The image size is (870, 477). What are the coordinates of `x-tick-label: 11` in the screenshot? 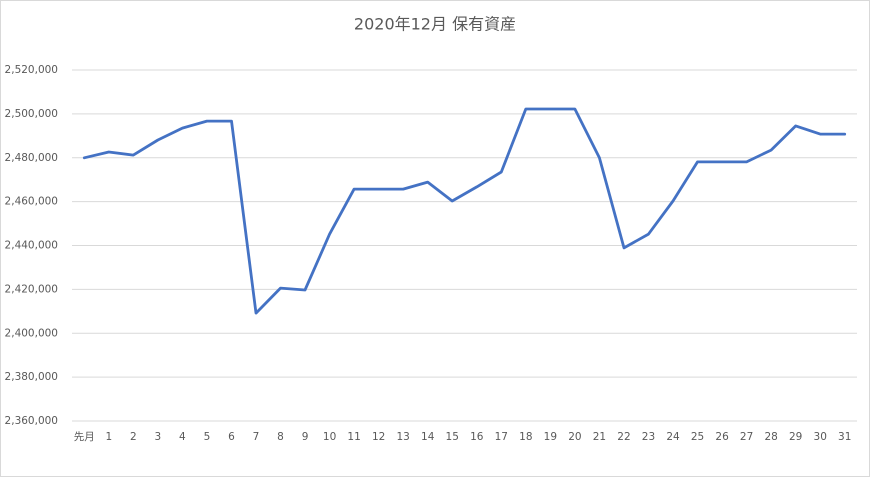 It's located at (353, 437).